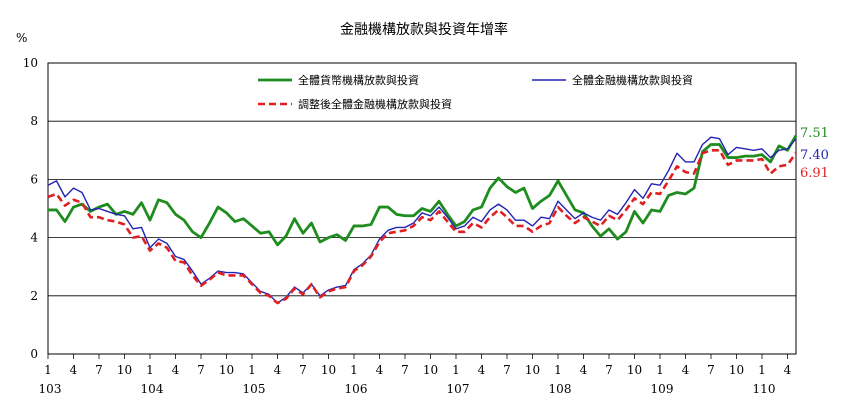  What do you see at coordinates (254, 389) in the screenshot?
I see `x-year-label: 105` at bounding box center [254, 389].